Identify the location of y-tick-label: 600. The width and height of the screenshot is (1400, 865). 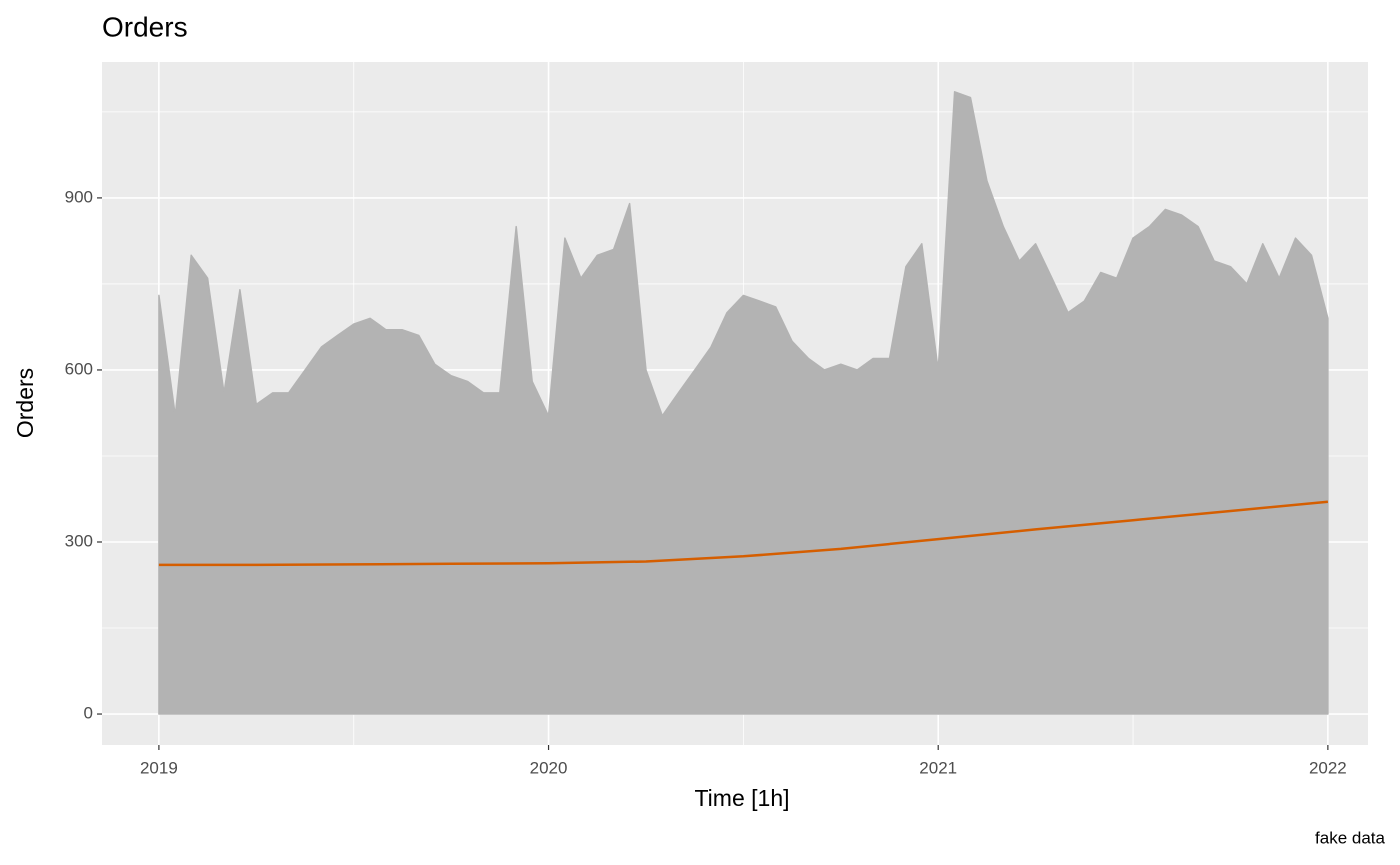
(79, 368).